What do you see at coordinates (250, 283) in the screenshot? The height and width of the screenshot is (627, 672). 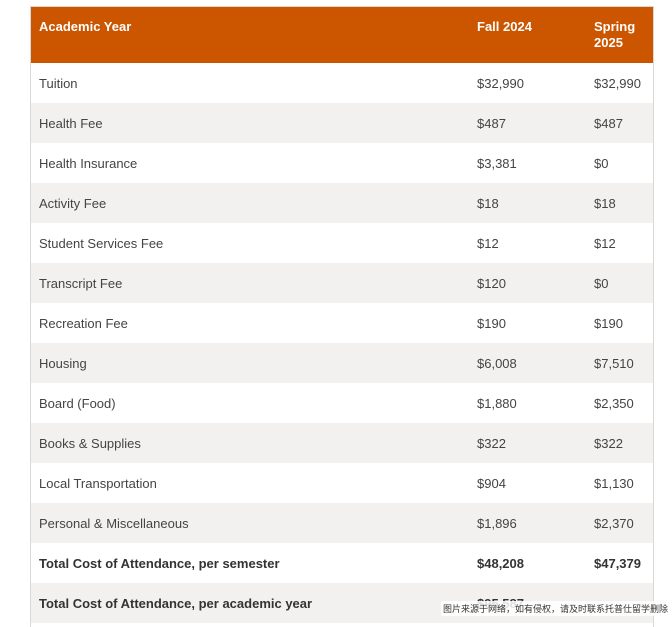 I see `row-label: Transcript Fee` at bounding box center [250, 283].